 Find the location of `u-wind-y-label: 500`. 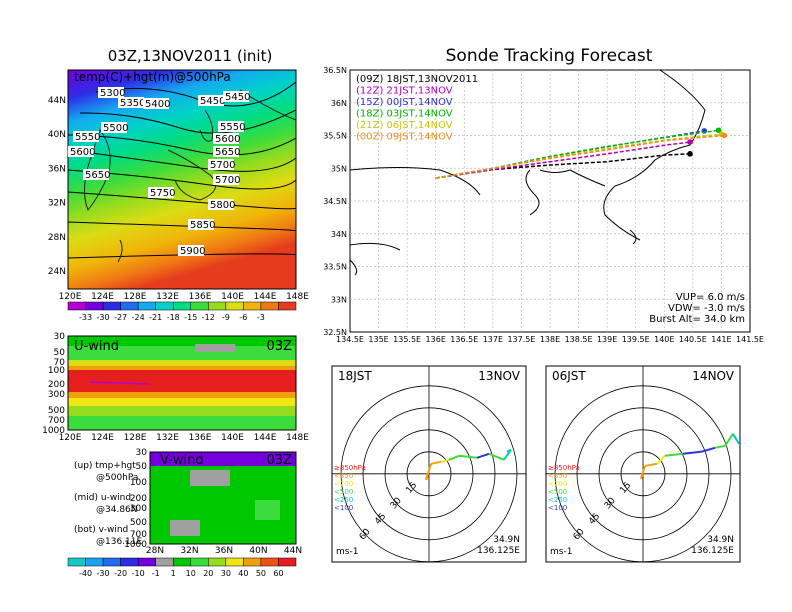

u-wind-y-label: 500 is located at coordinates (56, 411).